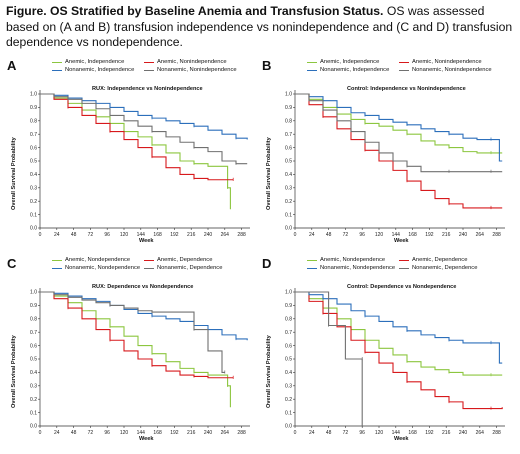  I want to click on panel-label: B, so click(267, 65).